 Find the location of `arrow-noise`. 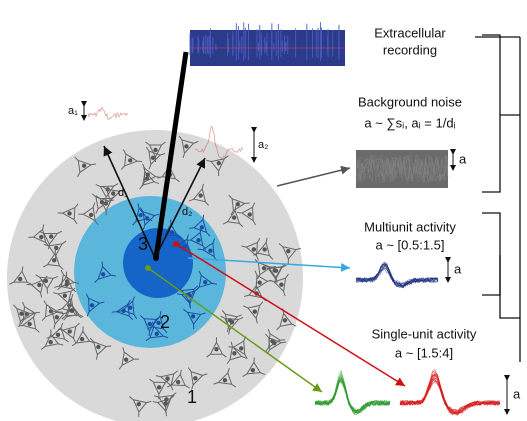

arrow-noise is located at coordinates (313, 176).